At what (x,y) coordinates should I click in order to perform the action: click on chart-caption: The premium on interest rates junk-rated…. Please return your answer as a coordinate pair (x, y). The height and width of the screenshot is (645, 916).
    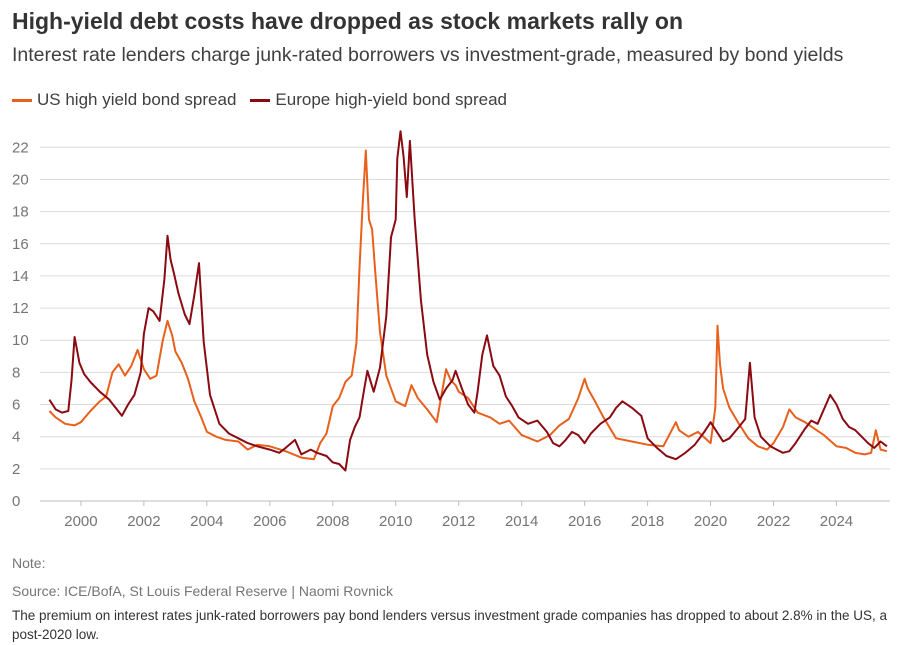
    Looking at the image, I should click on (449, 625).